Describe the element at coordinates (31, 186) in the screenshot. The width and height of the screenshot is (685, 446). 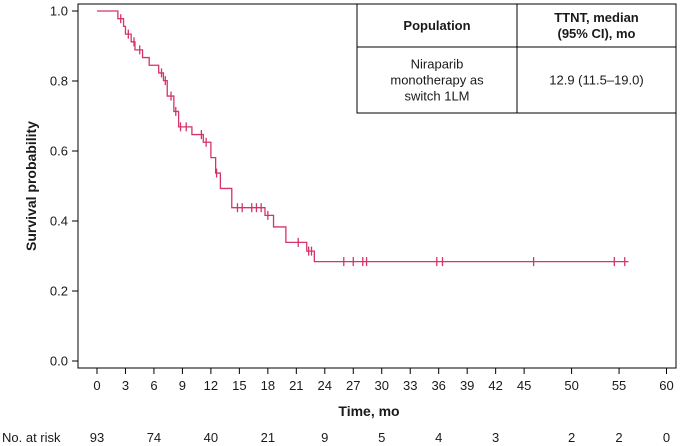
I see `y-axis-title: Survival probability` at that location.